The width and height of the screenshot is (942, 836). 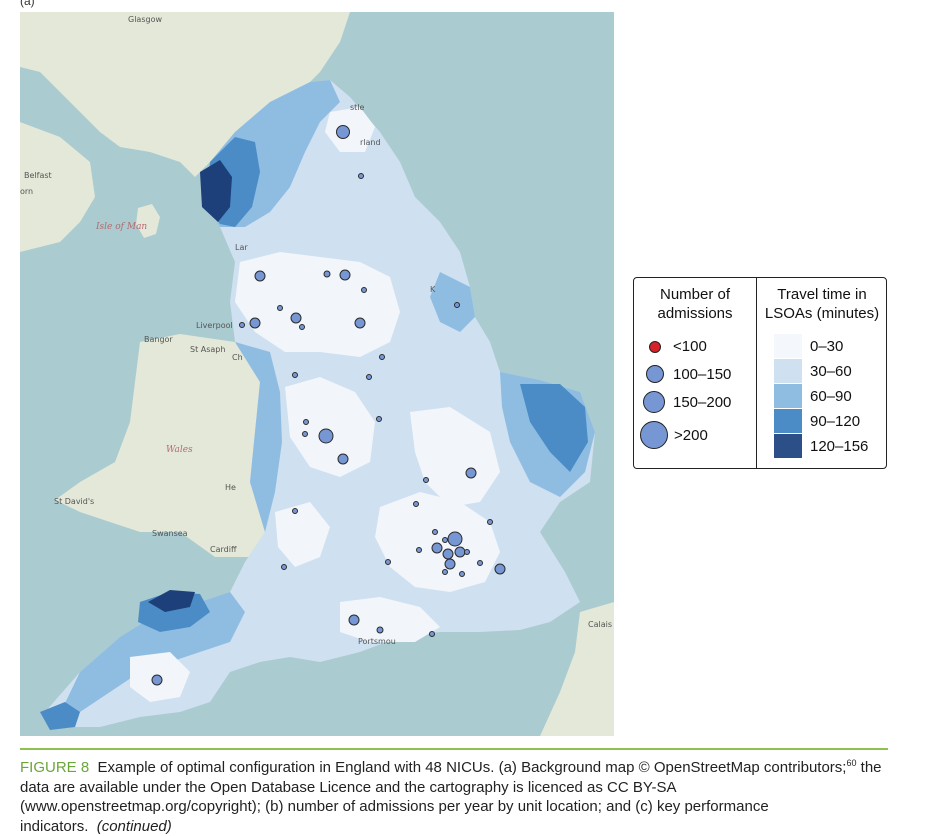 I want to click on zone-0-30-south-coast, so click(x=390, y=619).